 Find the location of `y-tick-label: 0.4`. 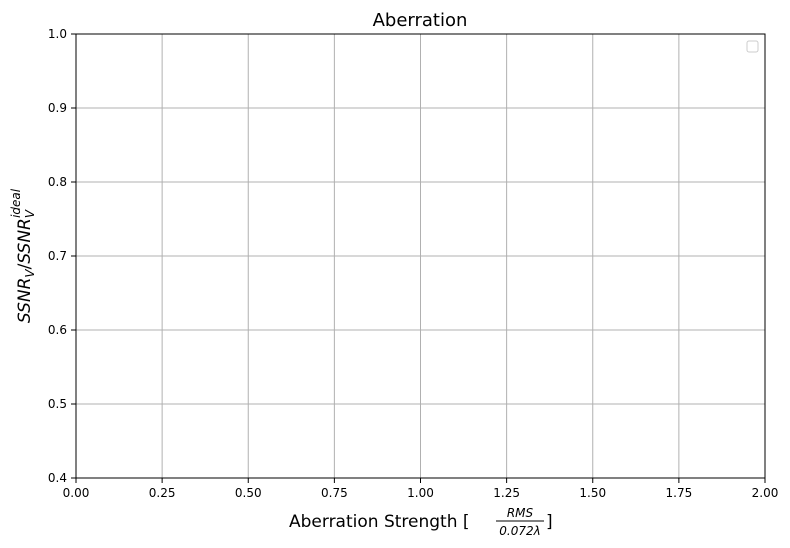

y-tick-label: 0.4 is located at coordinates (57, 478).